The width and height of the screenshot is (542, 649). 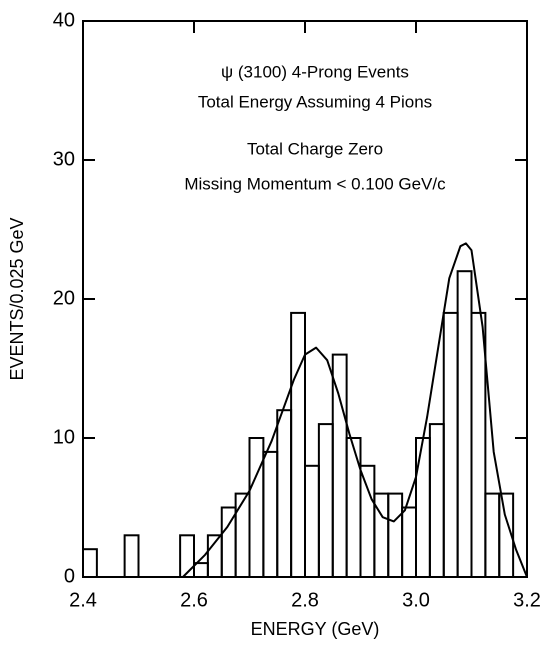 I want to click on x-tick-label: 3.2, so click(x=527, y=600).